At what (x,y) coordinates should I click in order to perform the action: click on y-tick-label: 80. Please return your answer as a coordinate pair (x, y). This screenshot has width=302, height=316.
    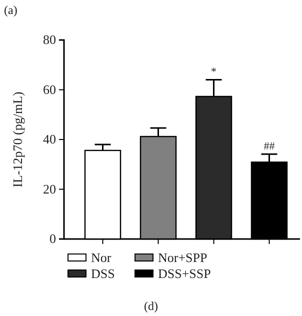
    Looking at the image, I should click on (49, 40).